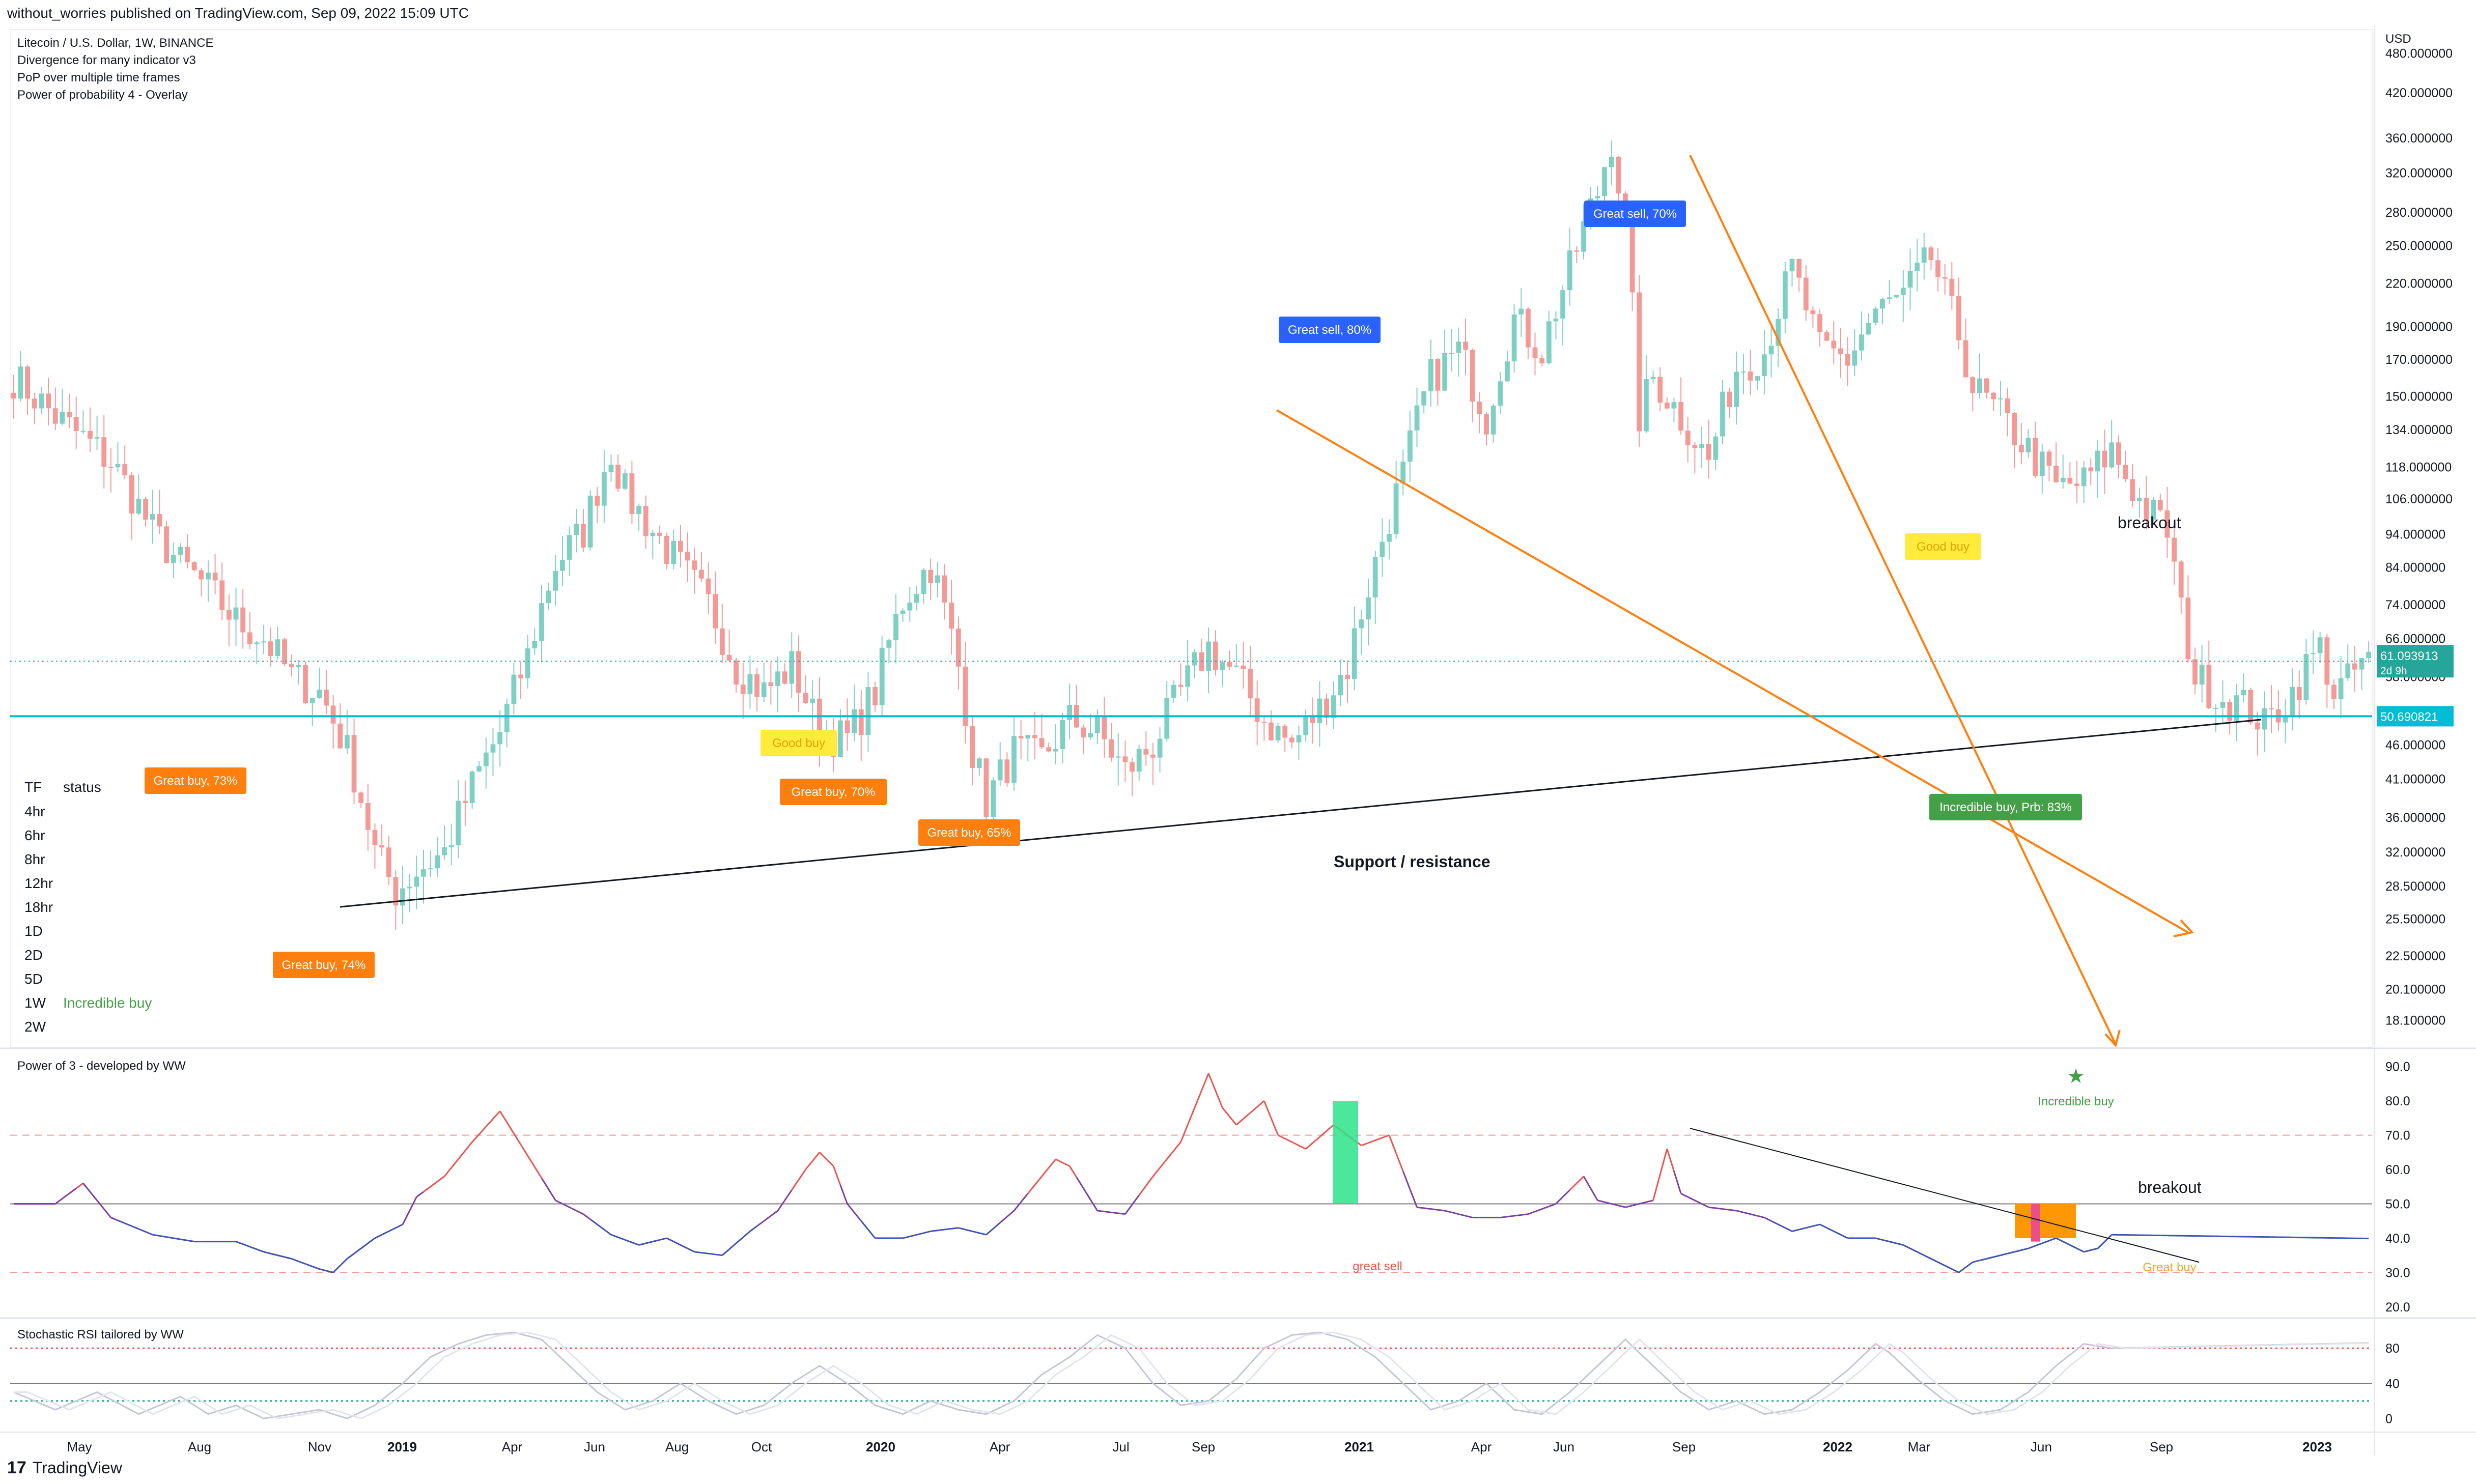  Describe the element at coordinates (2415, 990) in the screenshot. I see `price-tick-label: 20.100000` at that location.